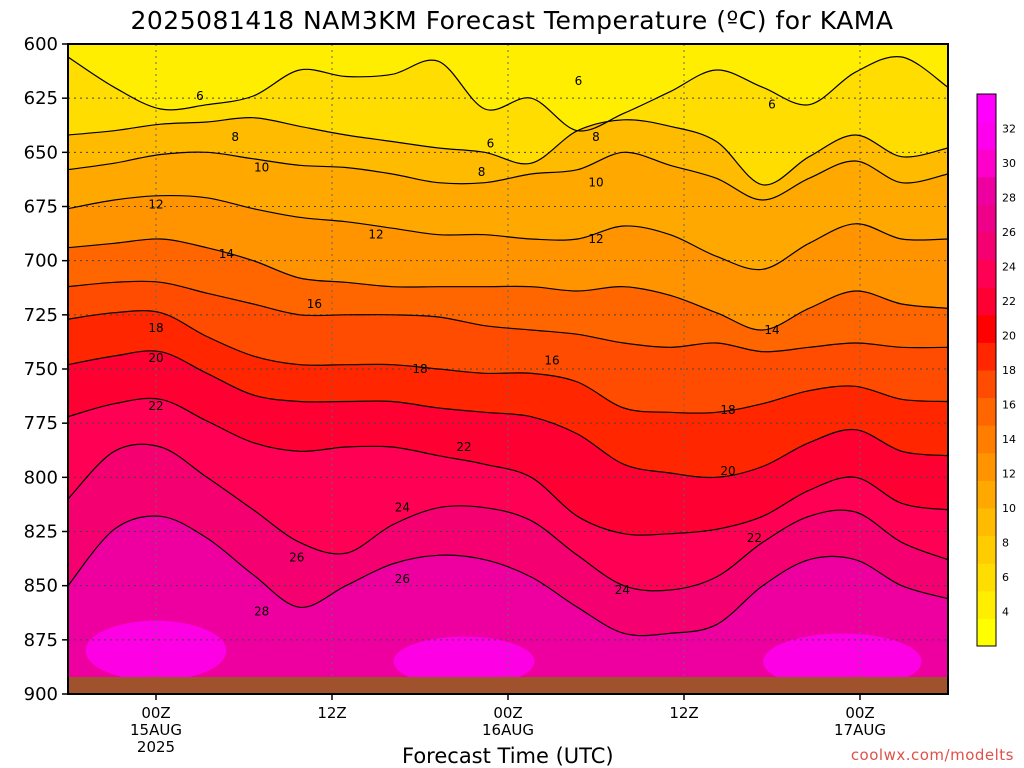 Image resolution: width=1024 pixels, height=768 pixels. What do you see at coordinates (1009, 336) in the screenshot?
I see `colorbar-tick: 20` at bounding box center [1009, 336].